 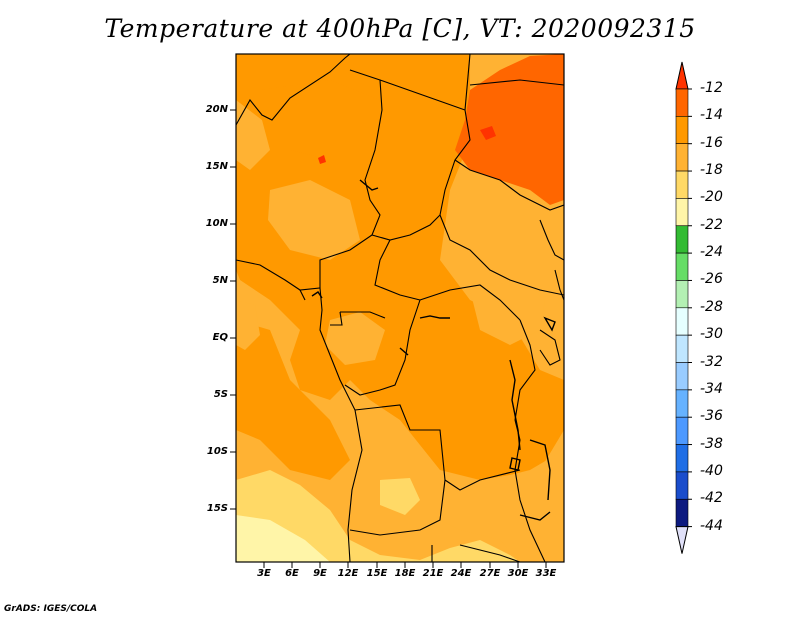 I want to click on y-label-eq: EQ, so click(x=220, y=337).